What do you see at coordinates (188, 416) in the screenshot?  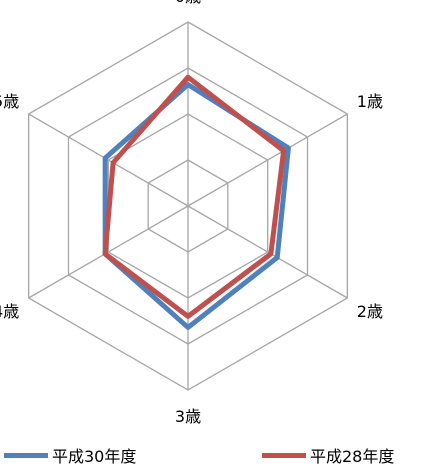 I see `category-label: 3歳` at bounding box center [188, 416].